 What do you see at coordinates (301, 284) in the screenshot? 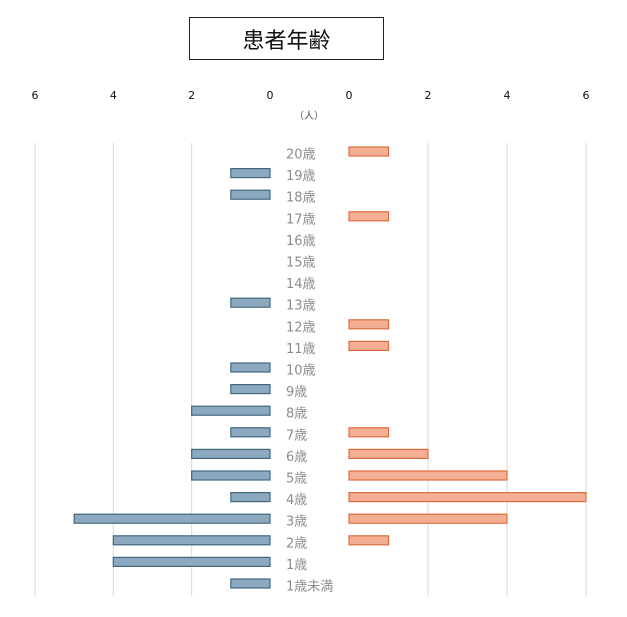
I see `category-label: 14歳` at bounding box center [301, 284].